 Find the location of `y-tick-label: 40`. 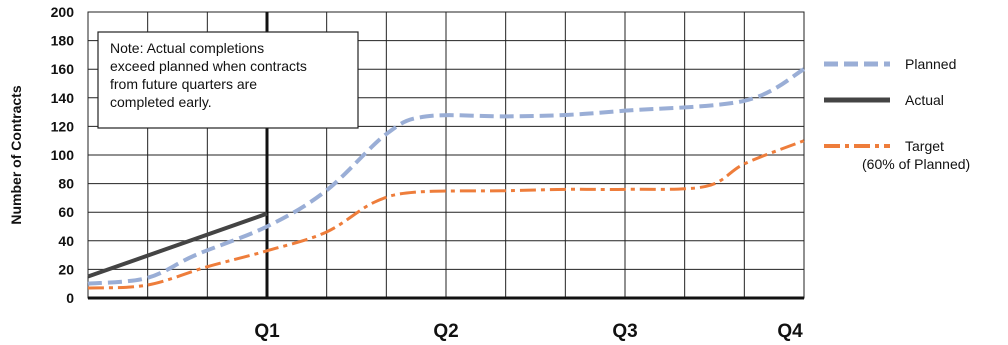

y-tick-label: 40 is located at coordinates (66, 241).